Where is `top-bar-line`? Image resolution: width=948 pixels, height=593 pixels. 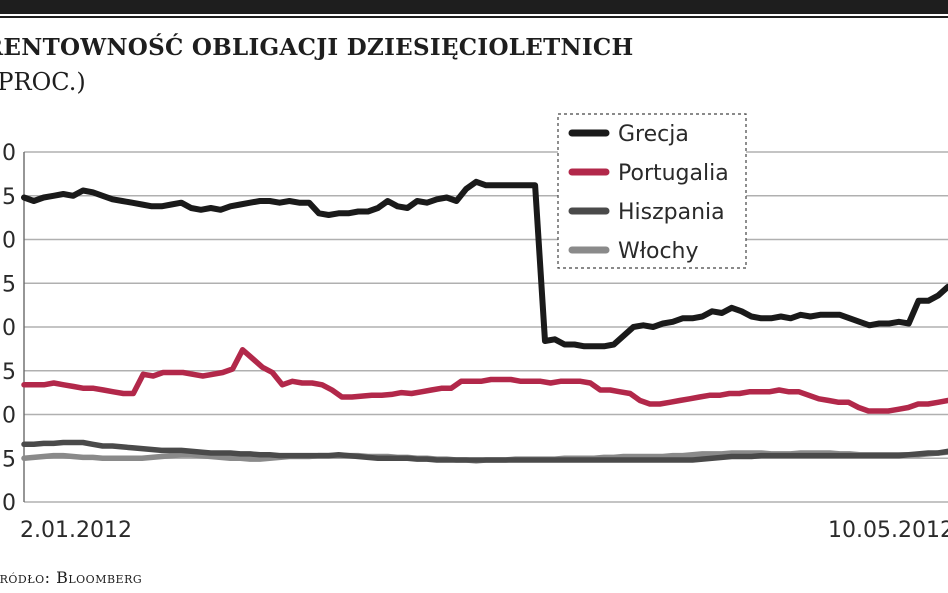 top-bar-line is located at coordinates (474, 17).